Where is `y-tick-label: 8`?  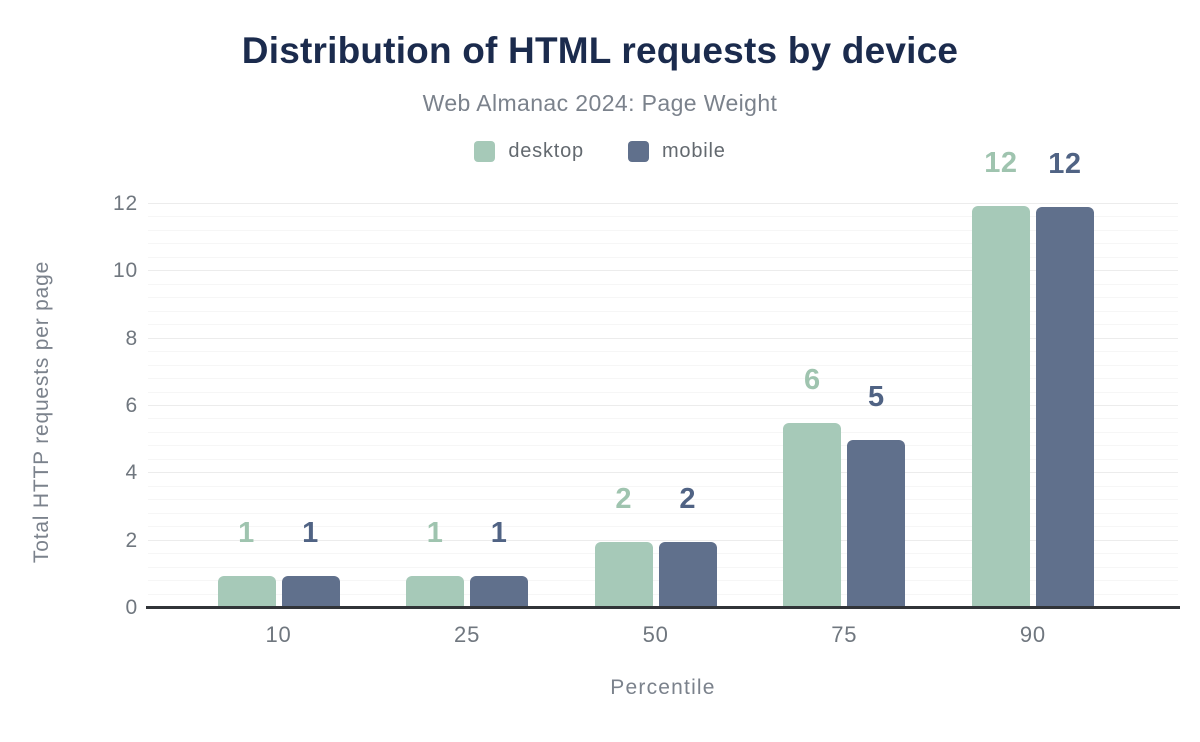 y-tick-label: 8 is located at coordinates (131, 338).